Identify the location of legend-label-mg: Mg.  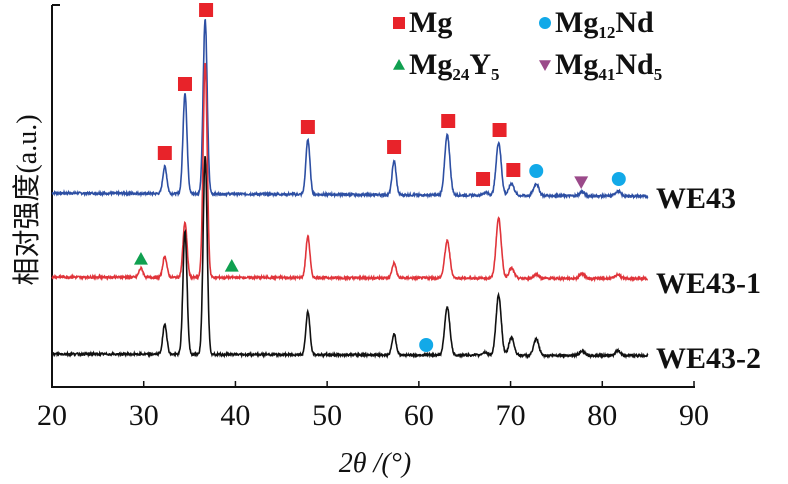
(430, 22).